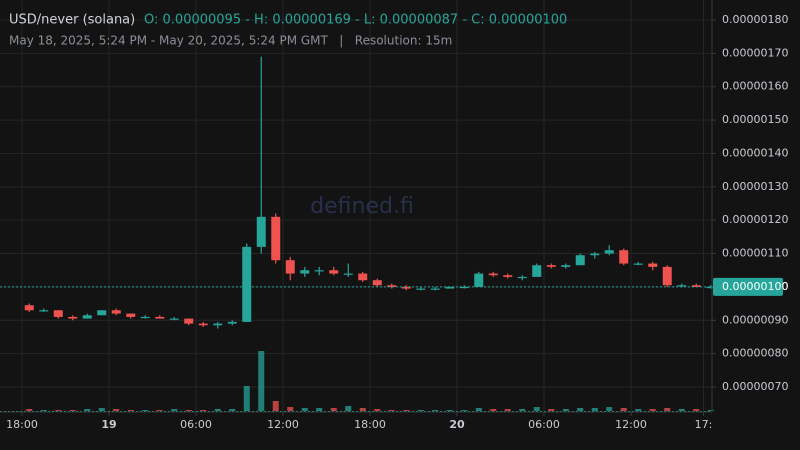  I want to click on last-price-box, so click(748, 286).